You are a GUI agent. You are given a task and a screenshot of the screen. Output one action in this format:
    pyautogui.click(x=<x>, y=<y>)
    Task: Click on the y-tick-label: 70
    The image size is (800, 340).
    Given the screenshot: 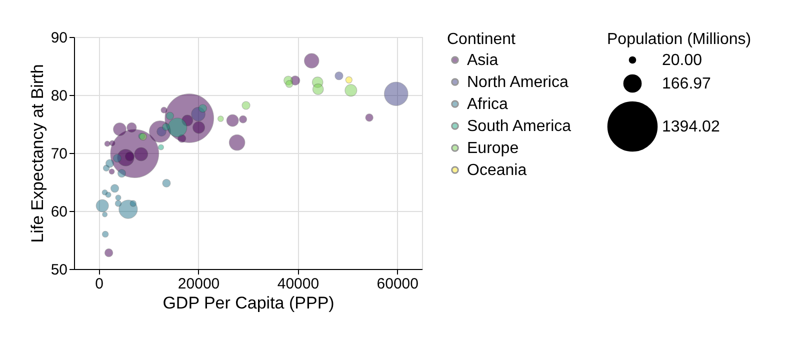 What is the action you would take?
    pyautogui.click(x=59, y=154)
    